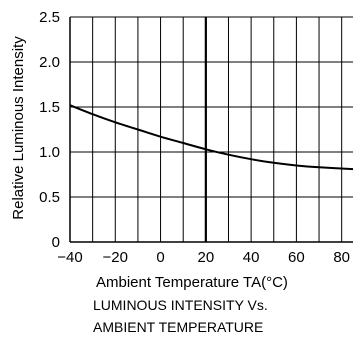 This screenshot has height=338, width=357. Describe the element at coordinates (49, 130) in the screenshot. I see `y-tick-labels: 0 0.5 1.0 1.5 2.0 2.5` at that location.